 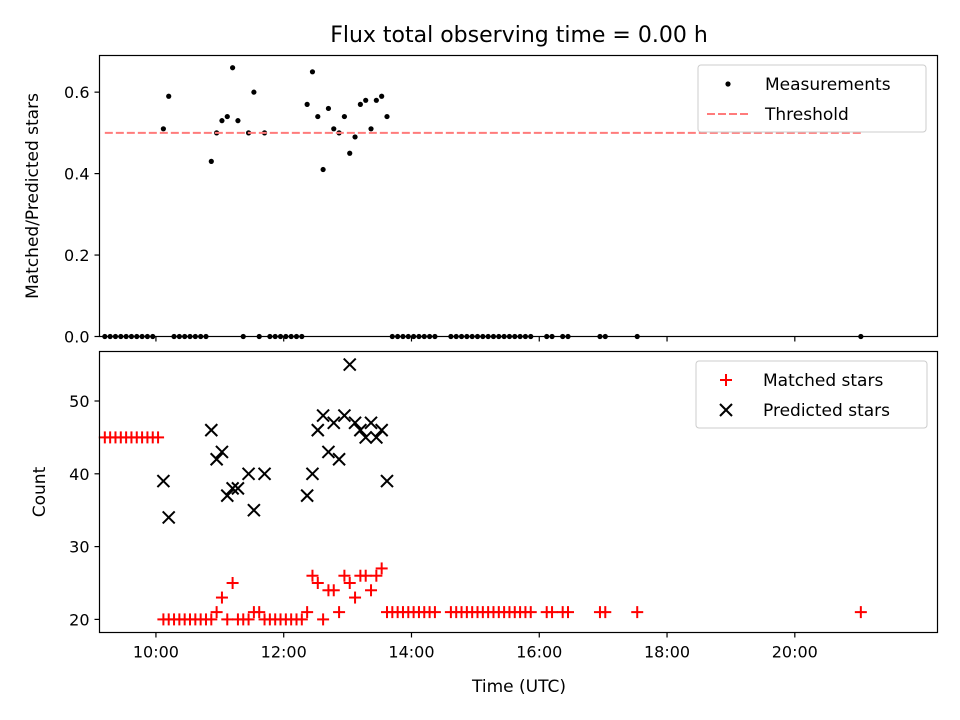 I want to click on matched-legend-marker, so click(x=726, y=380).